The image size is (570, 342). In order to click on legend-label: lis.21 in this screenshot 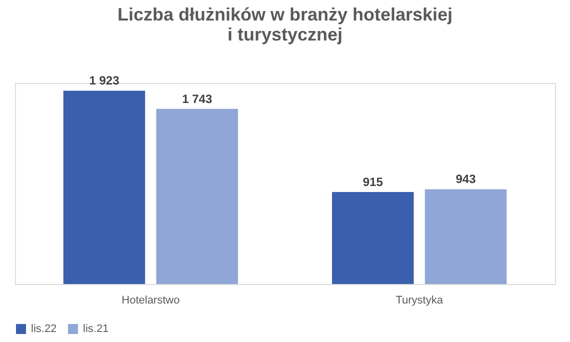, I will do `click(96, 329)`.